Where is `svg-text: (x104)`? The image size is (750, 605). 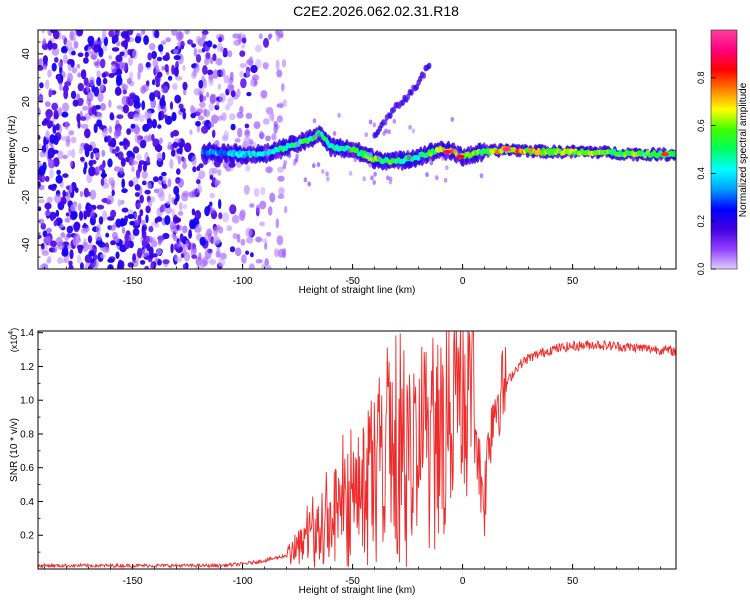
svg-text: (x104) is located at coordinates (13, 340).